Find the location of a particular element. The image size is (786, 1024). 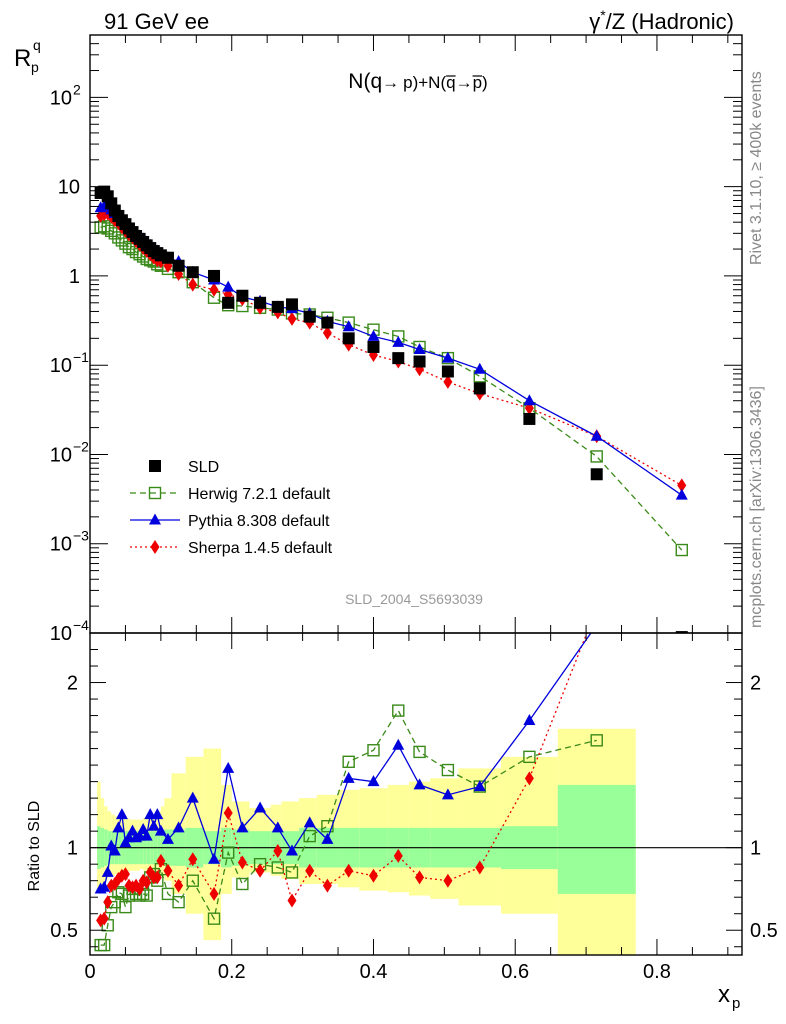

y-tick-exponent: 2 is located at coordinates (77, 89).